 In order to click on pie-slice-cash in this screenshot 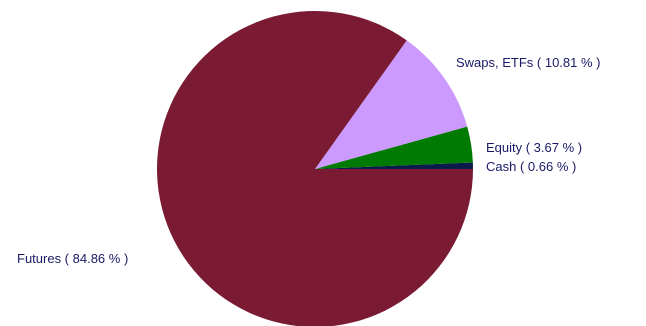, I will do `click(394, 165)`.